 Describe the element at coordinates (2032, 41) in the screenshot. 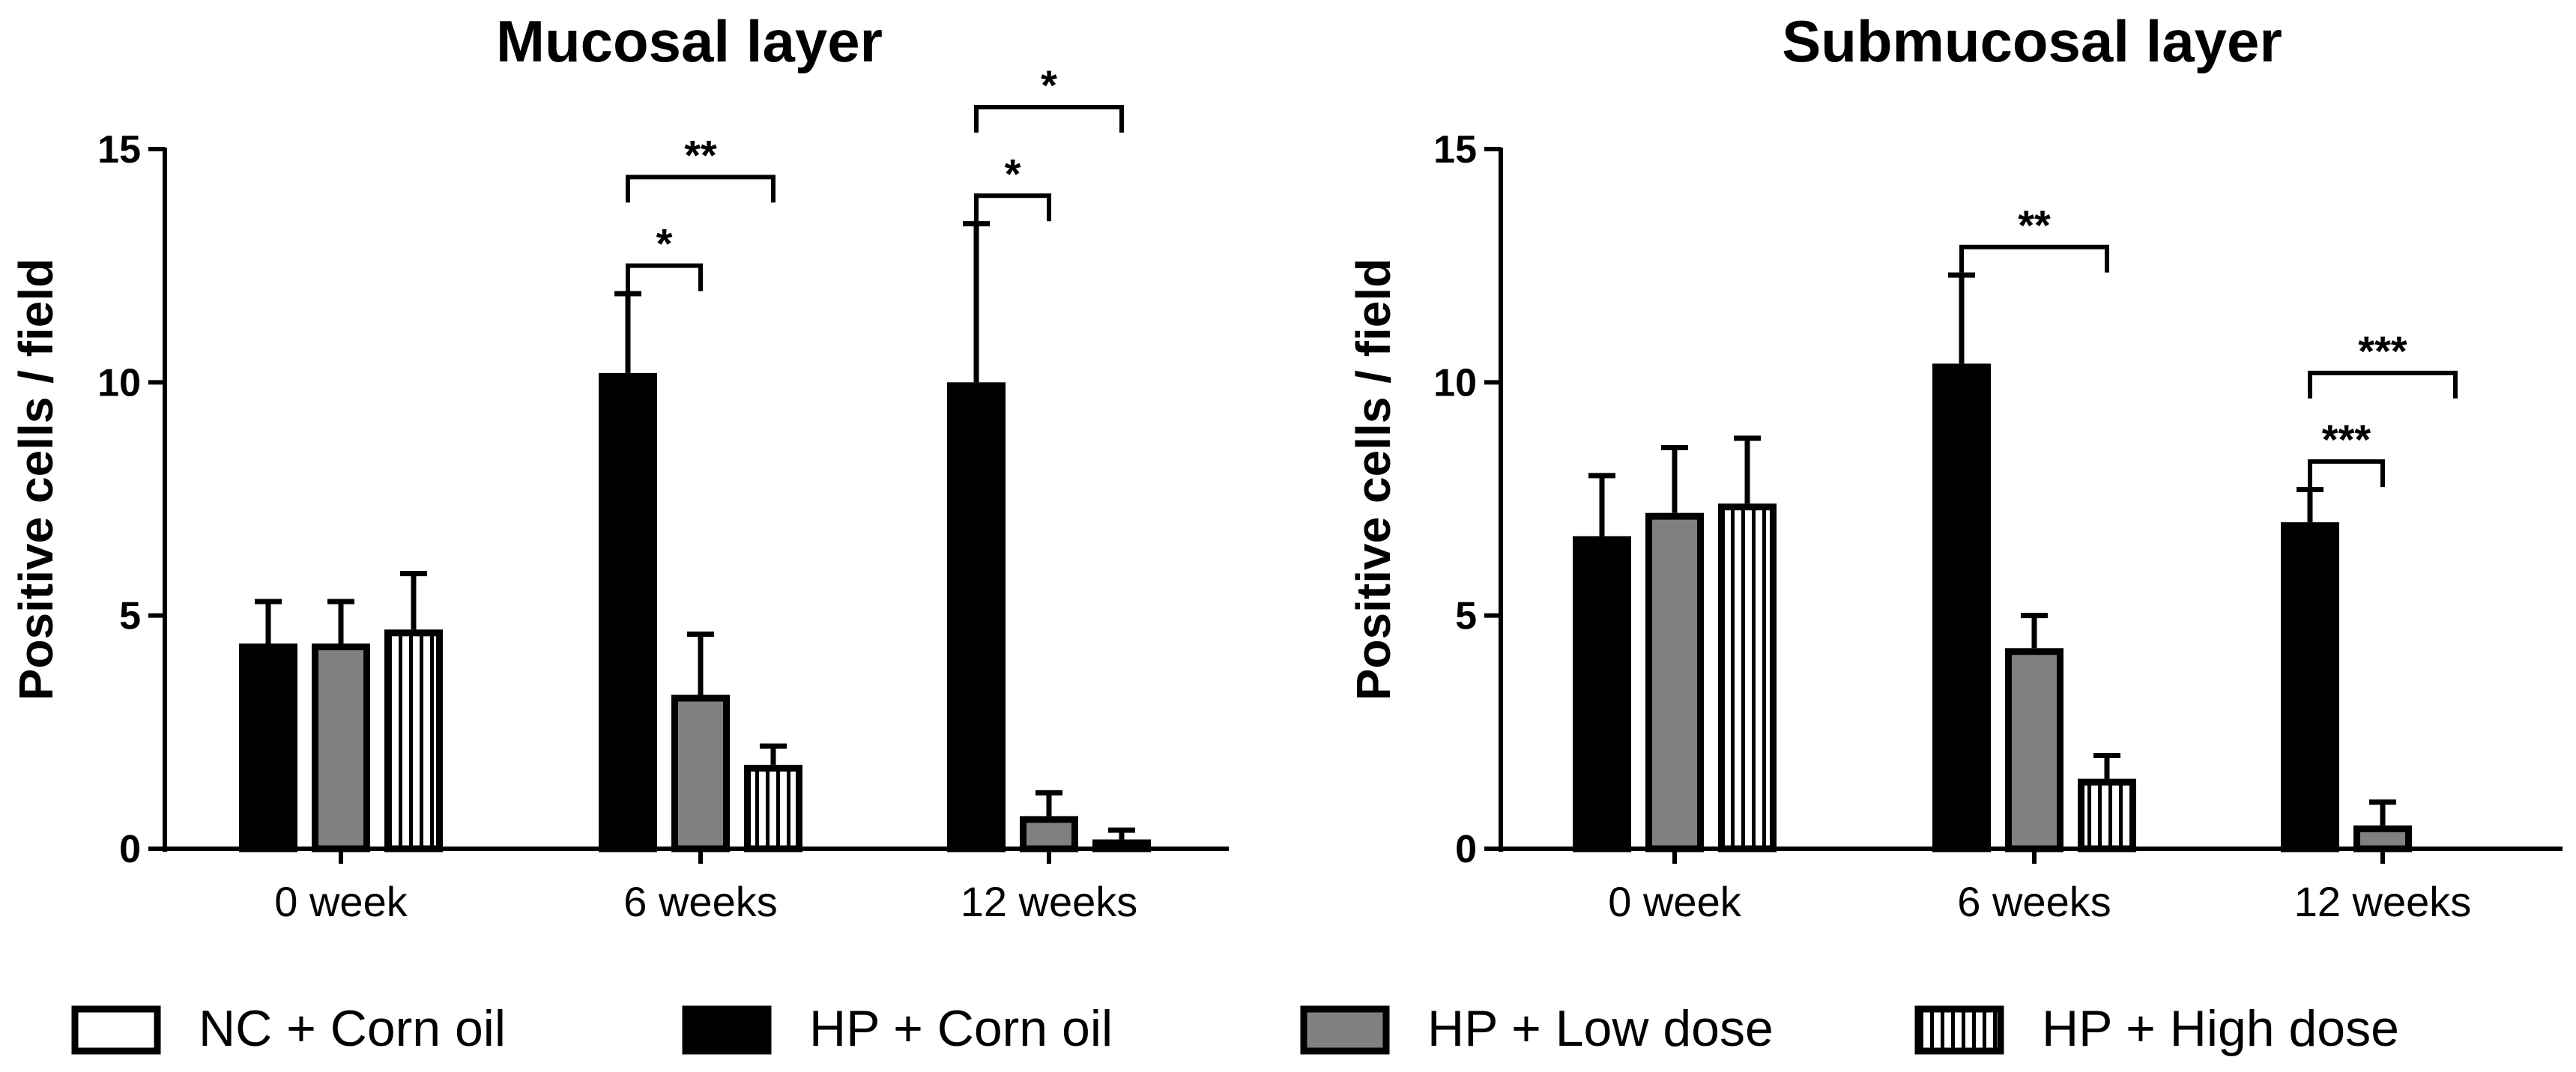

I see `chart-title: Submucosal layer` at that location.